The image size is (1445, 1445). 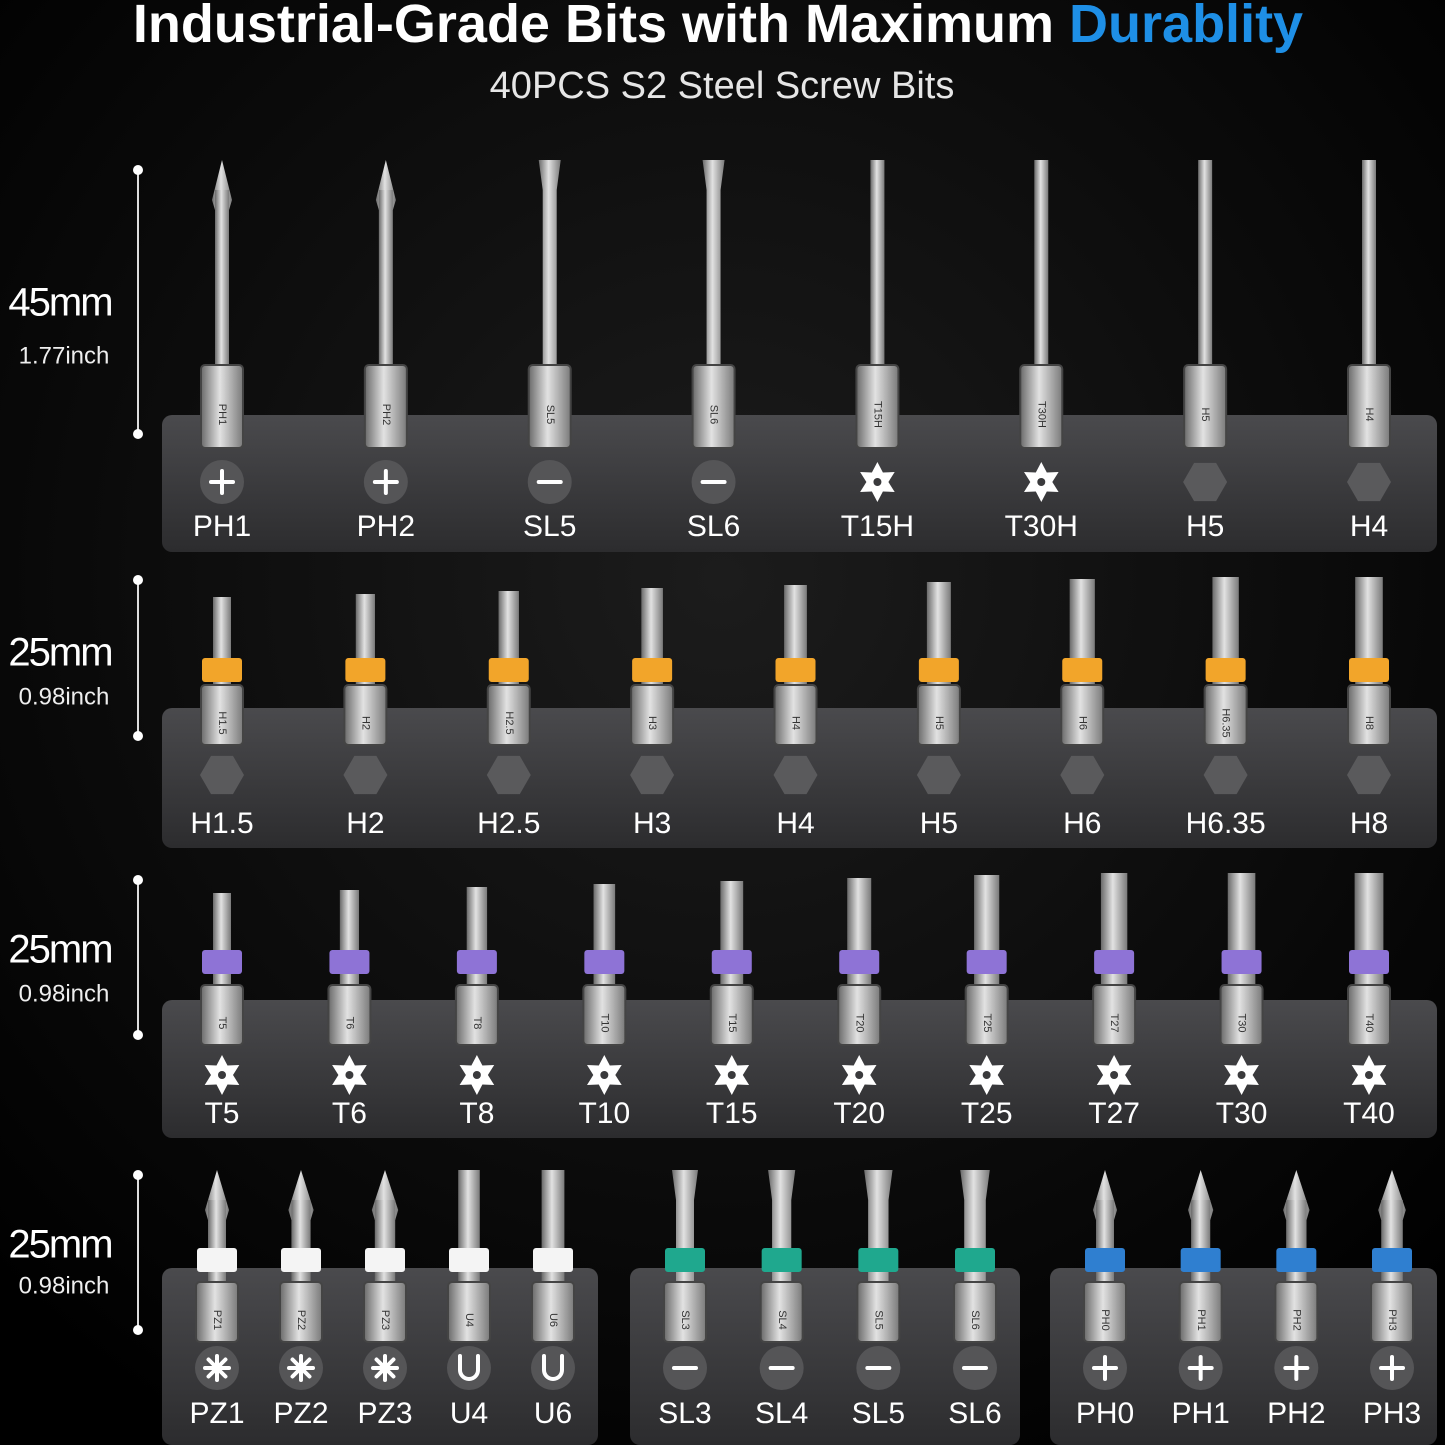 What do you see at coordinates (365, 823) in the screenshot?
I see `bit-label: H2` at bounding box center [365, 823].